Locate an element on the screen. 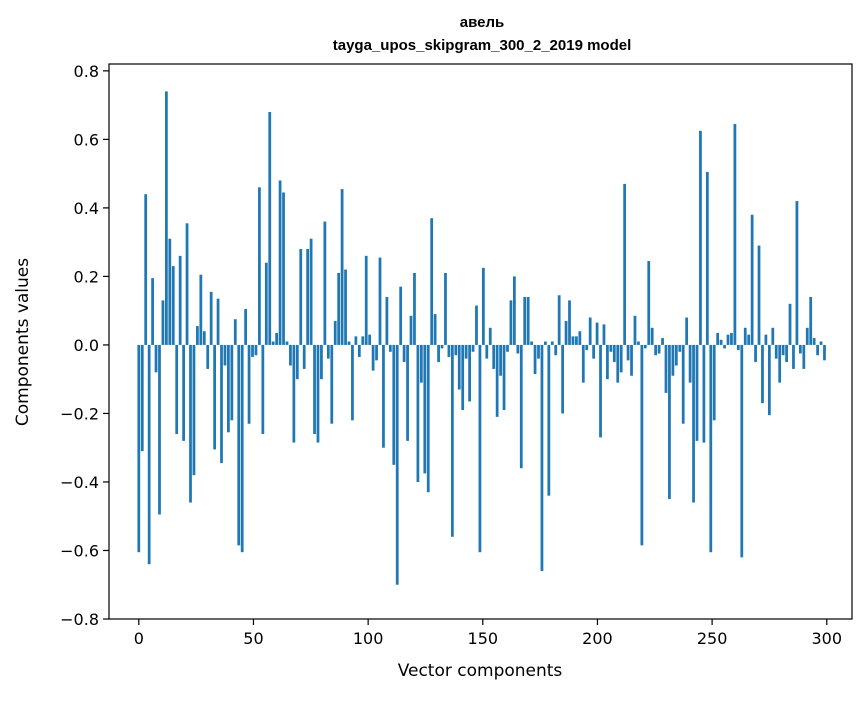 The image size is (867, 701). y-axis-ticks: −0.8 −0.6 −0.4 −0.2 0.0 0.2 0.4 0.6 0.8 is located at coordinates (84, 345).